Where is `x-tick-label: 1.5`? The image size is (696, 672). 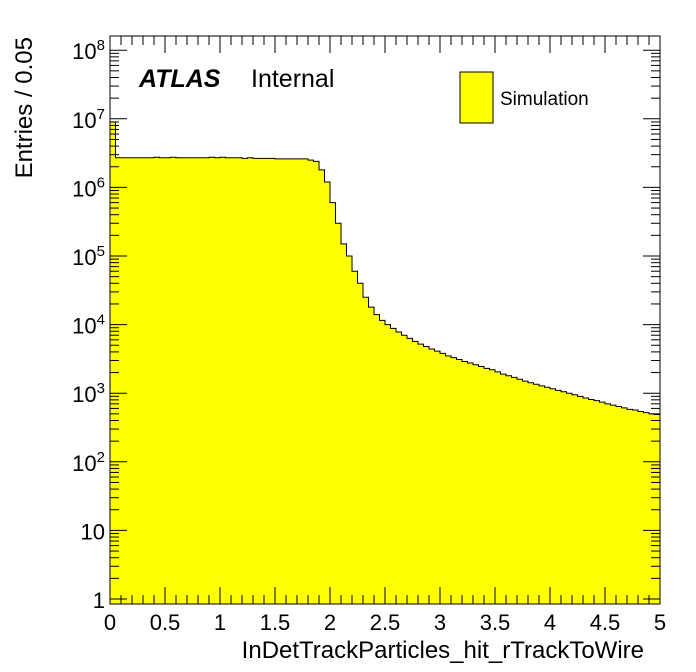 x-tick-label: 1.5 is located at coordinates (275, 622).